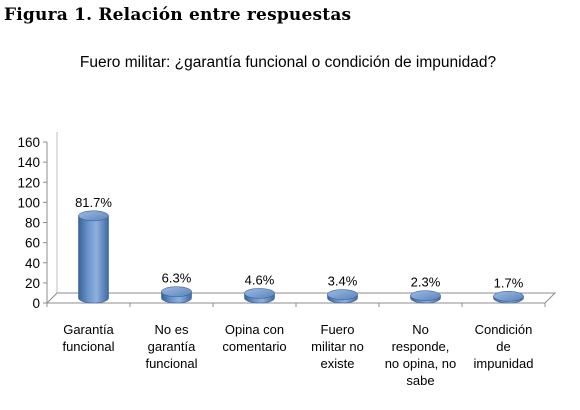 The height and width of the screenshot is (410, 580). What do you see at coordinates (32, 223) in the screenshot?
I see `y-tick-label: 80` at bounding box center [32, 223].